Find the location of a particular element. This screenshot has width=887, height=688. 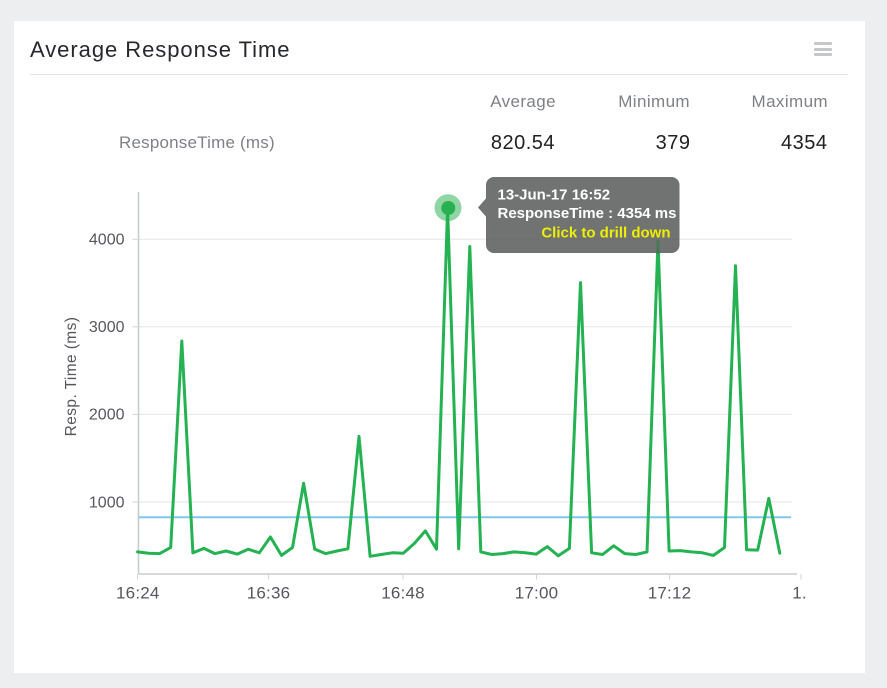

svg-text: 1. is located at coordinates (799, 592).